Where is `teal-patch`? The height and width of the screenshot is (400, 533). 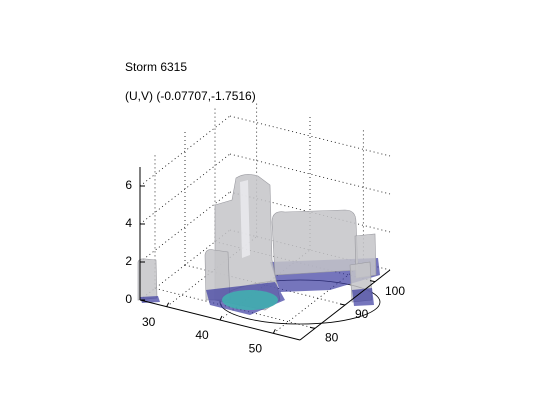 teal-patch is located at coordinates (250, 300).